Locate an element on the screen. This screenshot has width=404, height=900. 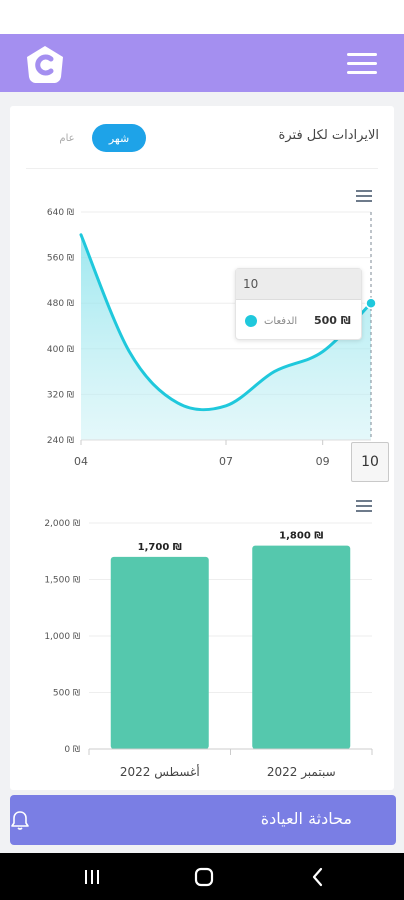
tooltip-value: 500 ₪ is located at coordinates (332, 320).